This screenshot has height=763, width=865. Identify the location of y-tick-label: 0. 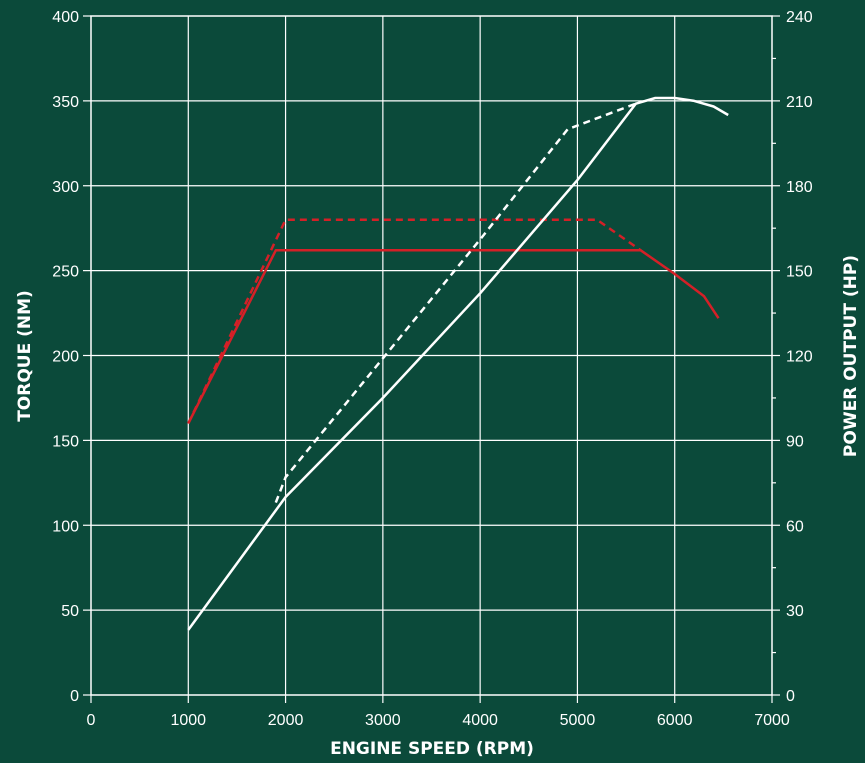
(74, 696).